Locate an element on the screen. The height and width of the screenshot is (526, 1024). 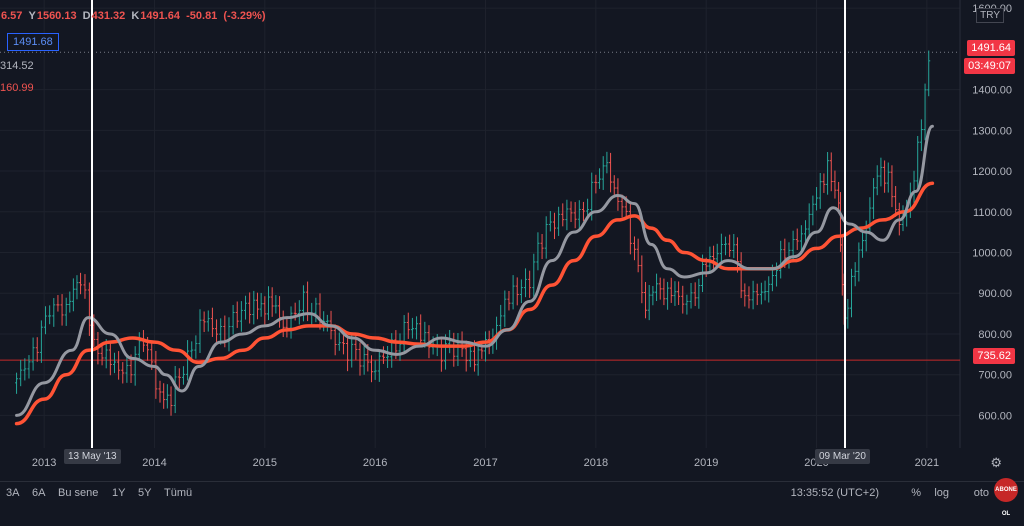
ohlc-low: D431.32 is located at coordinates (104, 16).